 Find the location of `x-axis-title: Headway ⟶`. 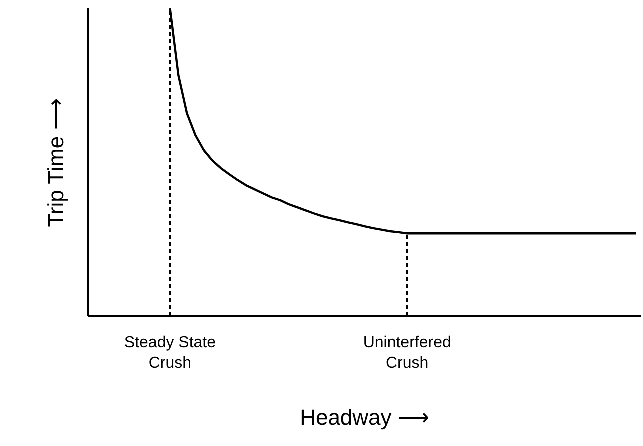

x-axis-title: Headway ⟶ is located at coordinates (365, 417).